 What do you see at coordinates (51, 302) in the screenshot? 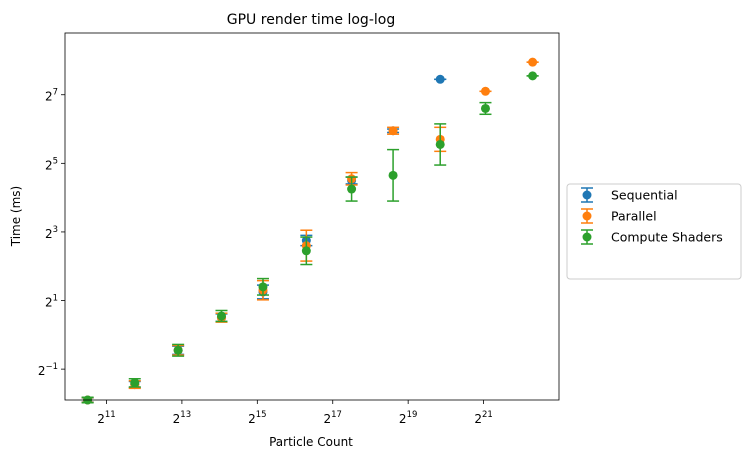
I see `y-tick-label: 21` at bounding box center [51, 302].